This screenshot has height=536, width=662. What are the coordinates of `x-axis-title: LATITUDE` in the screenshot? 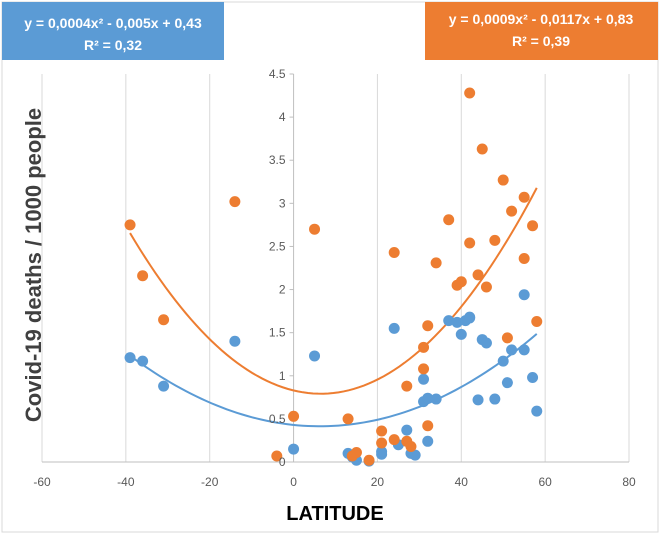 It's located at (334, 514).